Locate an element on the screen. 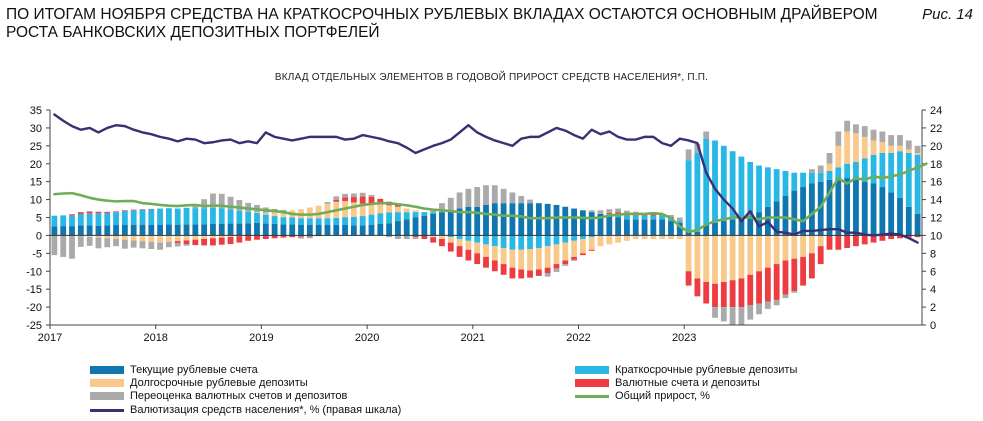 The width and height of the screenshot is (983, 421). x-axis-tick-label: 2019 is located at coordinates (261, 338).